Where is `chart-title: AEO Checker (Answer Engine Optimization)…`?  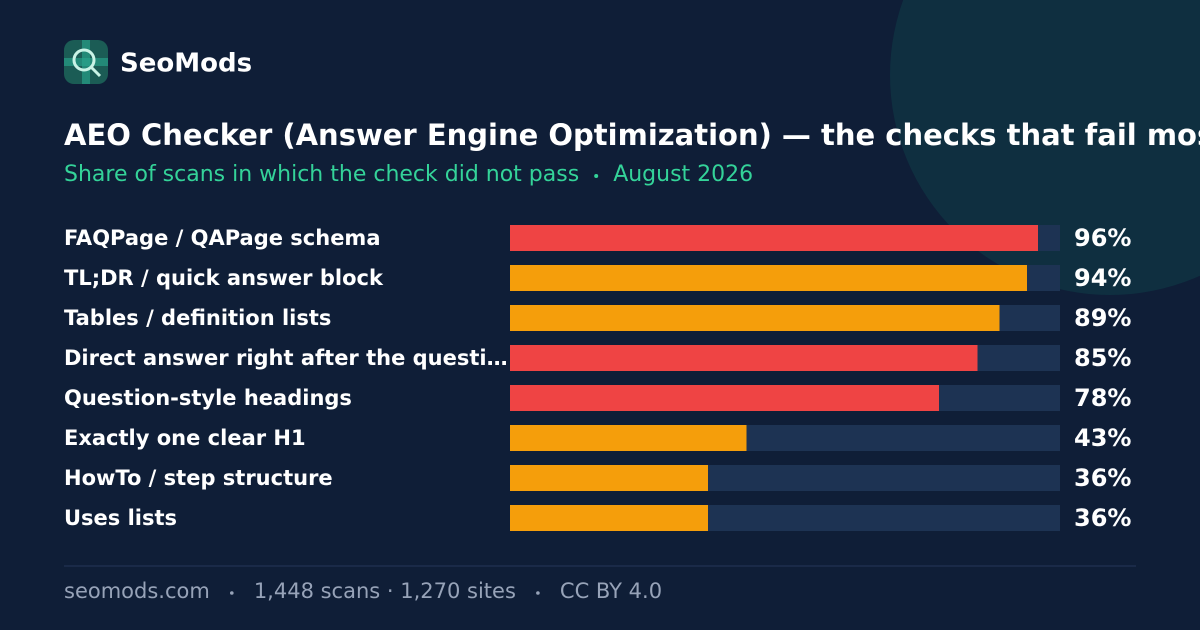
chart-title: AEO Checker (Answer Engine Optimization)… is located at coordinates (632, 135).